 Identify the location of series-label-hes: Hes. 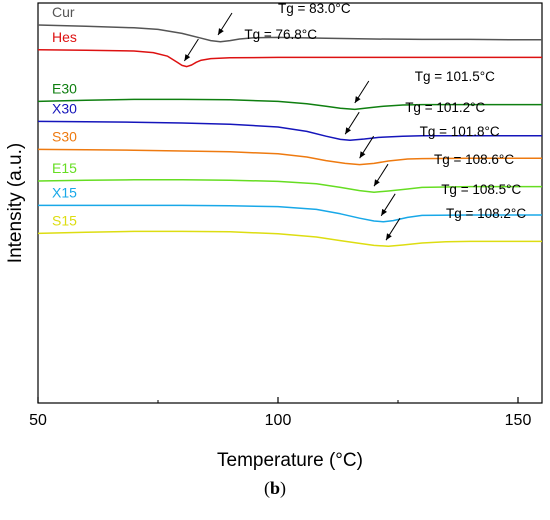
(64, 37).